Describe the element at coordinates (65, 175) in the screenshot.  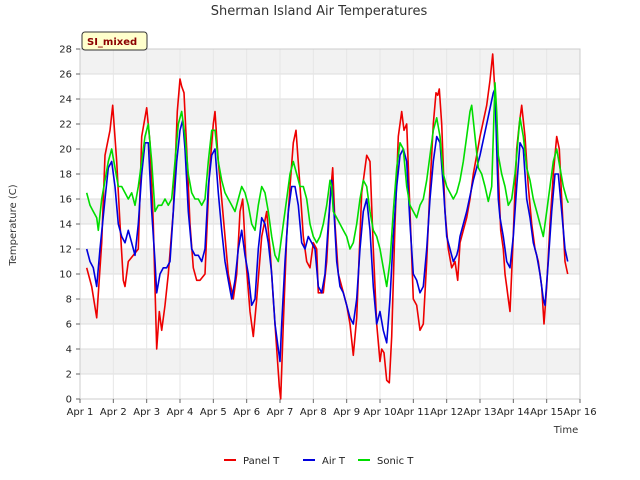
I see `y-tick-label: 18` at that location.